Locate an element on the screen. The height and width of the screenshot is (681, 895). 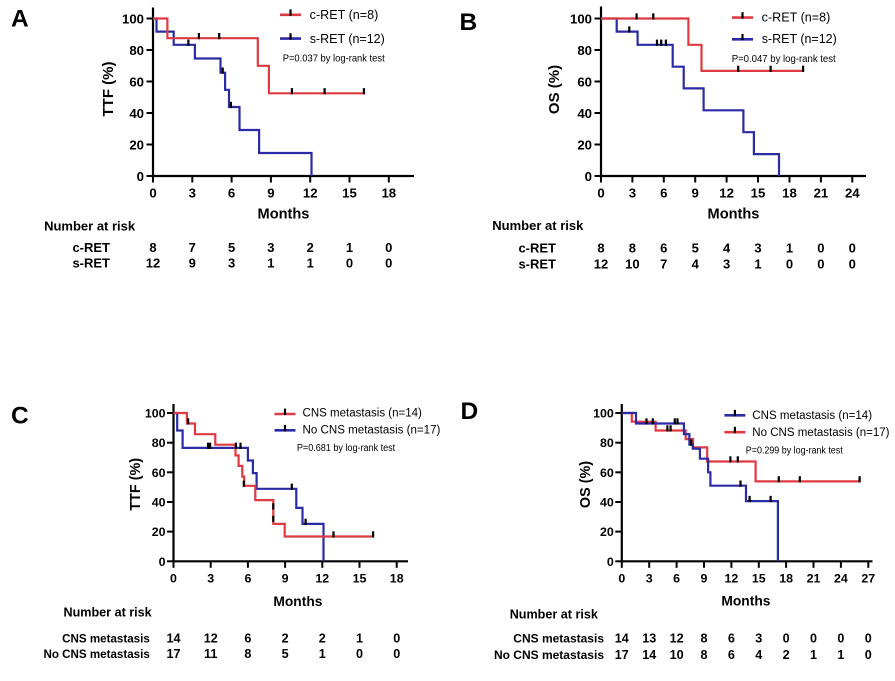
svg-text: 10 is located at coordinates (677, 655).